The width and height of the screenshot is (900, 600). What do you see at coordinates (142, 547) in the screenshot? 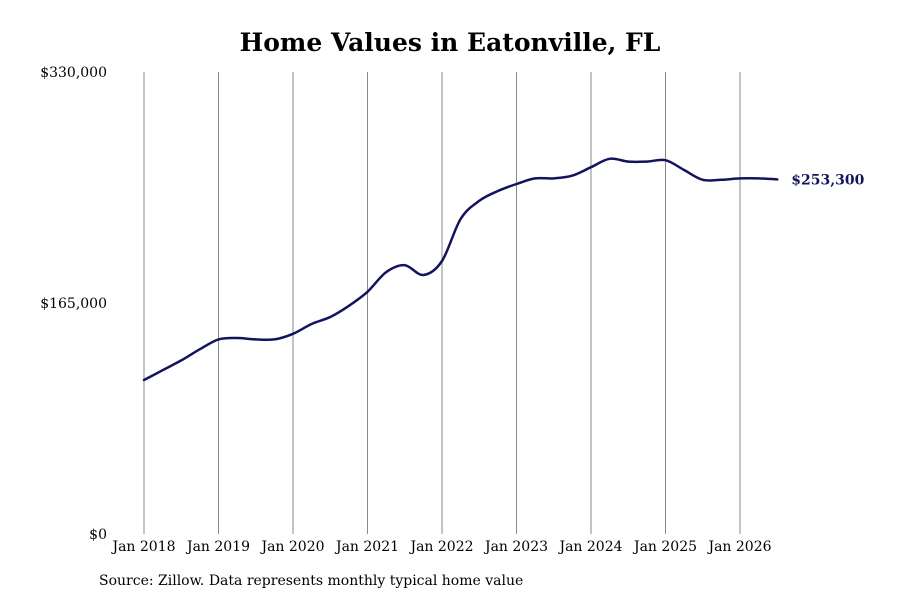
I see `x-tick-label: Jan 2018` at bounding box center [142, 547].